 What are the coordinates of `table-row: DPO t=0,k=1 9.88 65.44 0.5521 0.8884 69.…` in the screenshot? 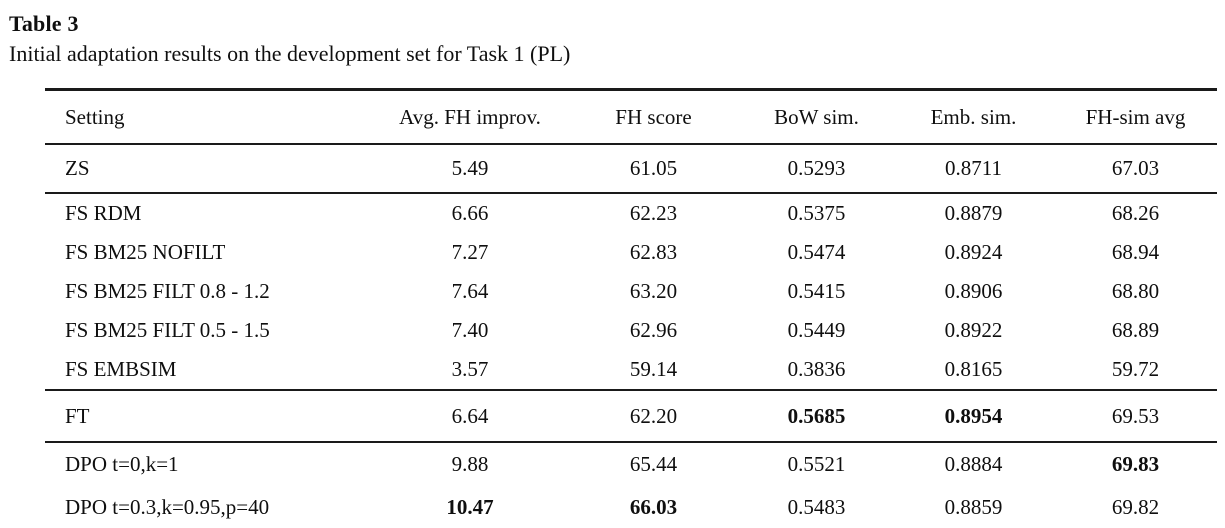 It's located at (631, 464).